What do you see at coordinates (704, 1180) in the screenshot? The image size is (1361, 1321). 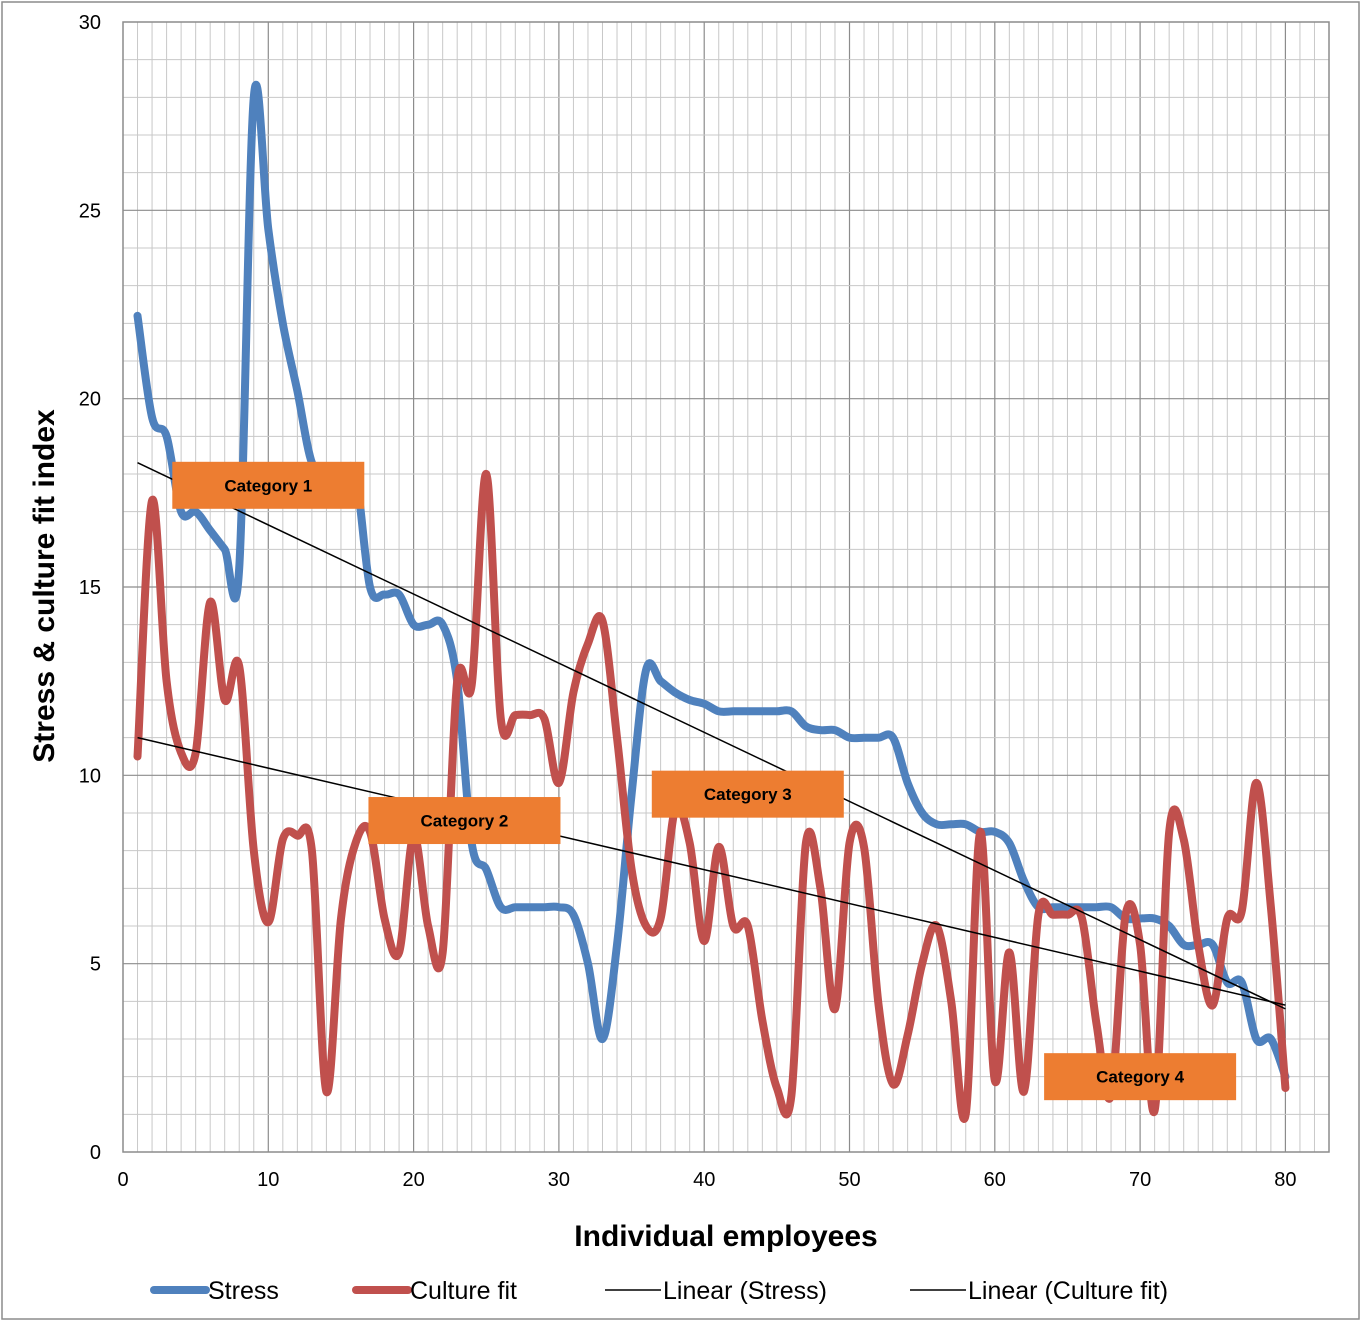 I see `x-tick-label: 40` at bounding box center [704, 1180].